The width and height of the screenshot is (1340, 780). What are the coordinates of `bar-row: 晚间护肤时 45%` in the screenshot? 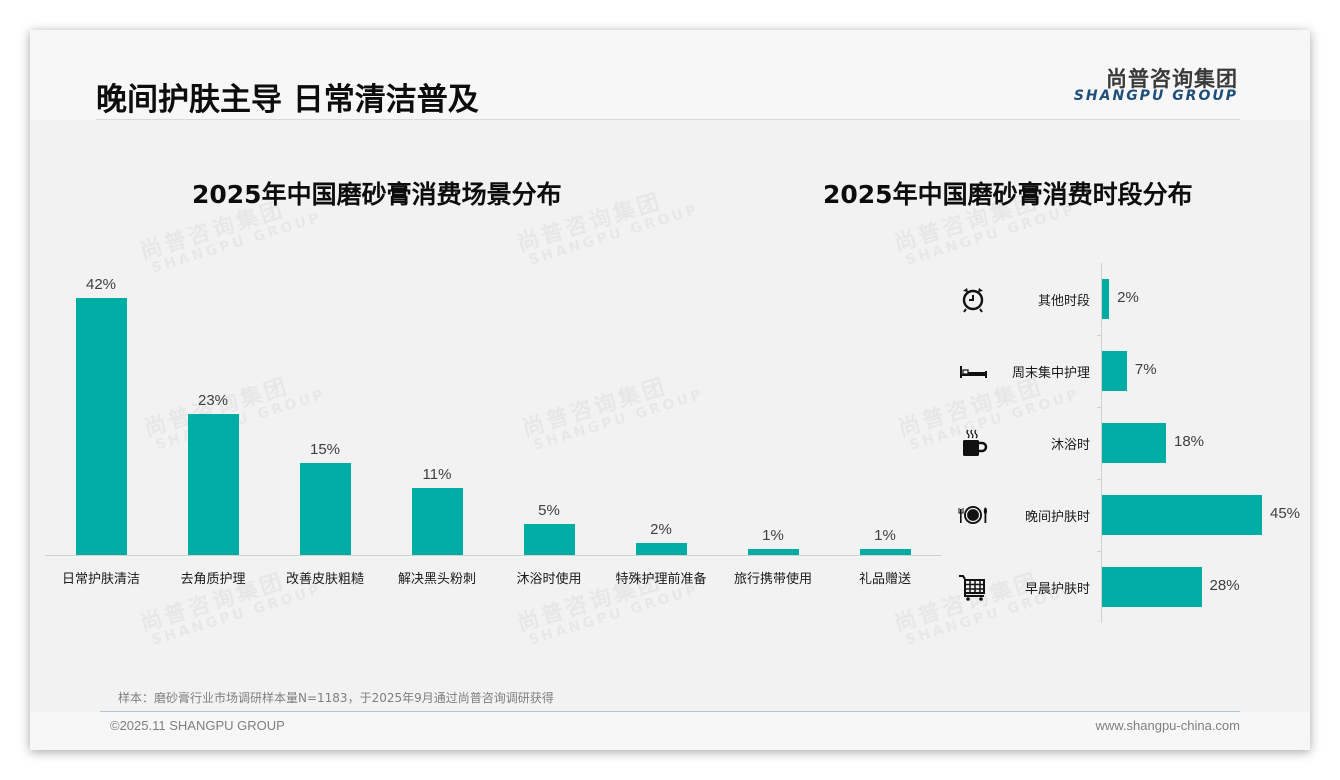 It's located at (1130, 515).